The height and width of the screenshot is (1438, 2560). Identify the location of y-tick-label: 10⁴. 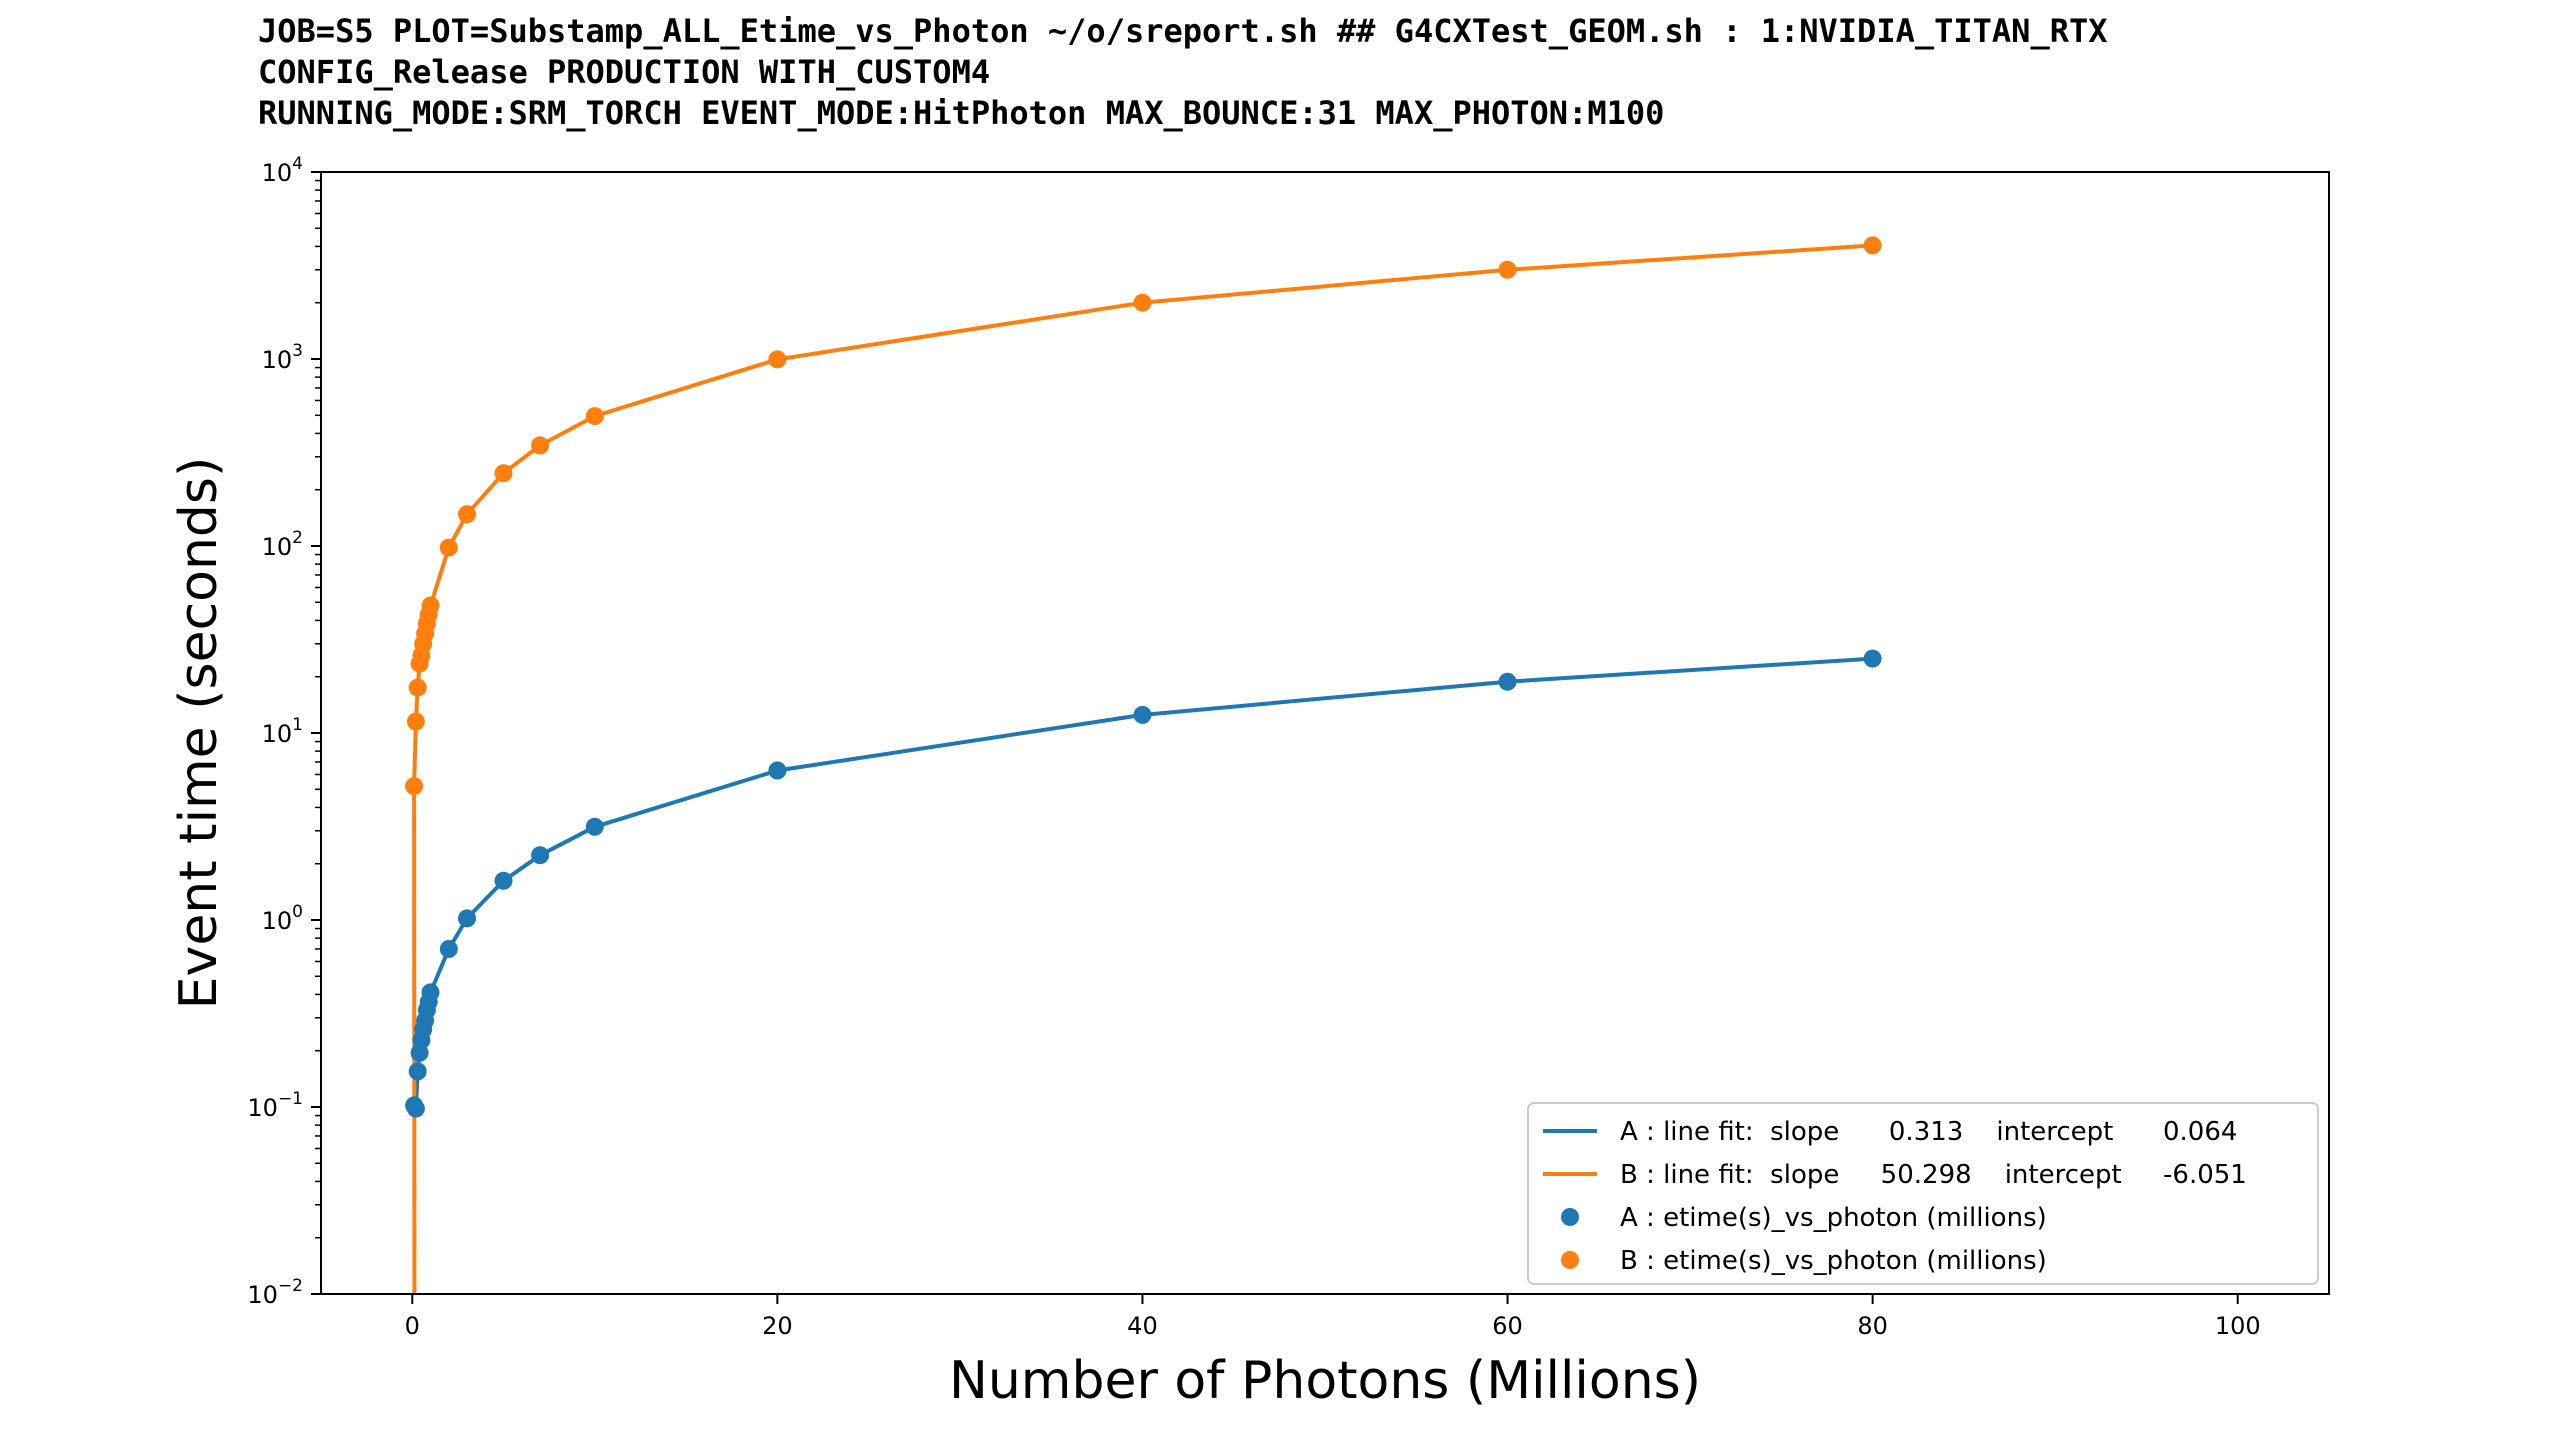
(282, 170).